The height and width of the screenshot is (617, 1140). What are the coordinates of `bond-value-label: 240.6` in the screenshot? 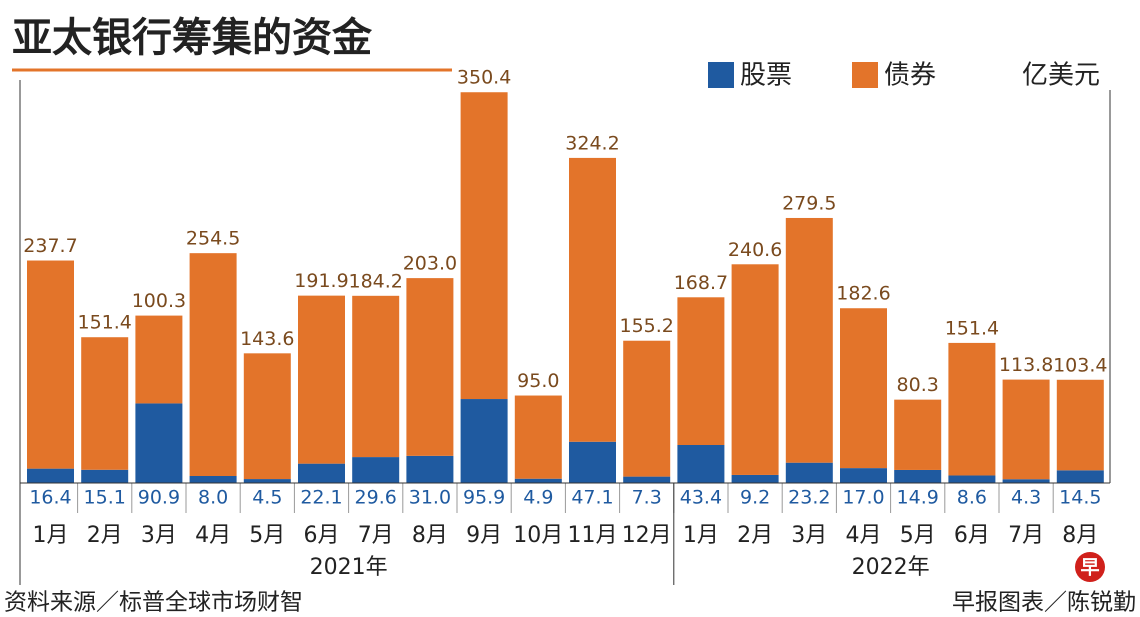 It's located at (755, 250).